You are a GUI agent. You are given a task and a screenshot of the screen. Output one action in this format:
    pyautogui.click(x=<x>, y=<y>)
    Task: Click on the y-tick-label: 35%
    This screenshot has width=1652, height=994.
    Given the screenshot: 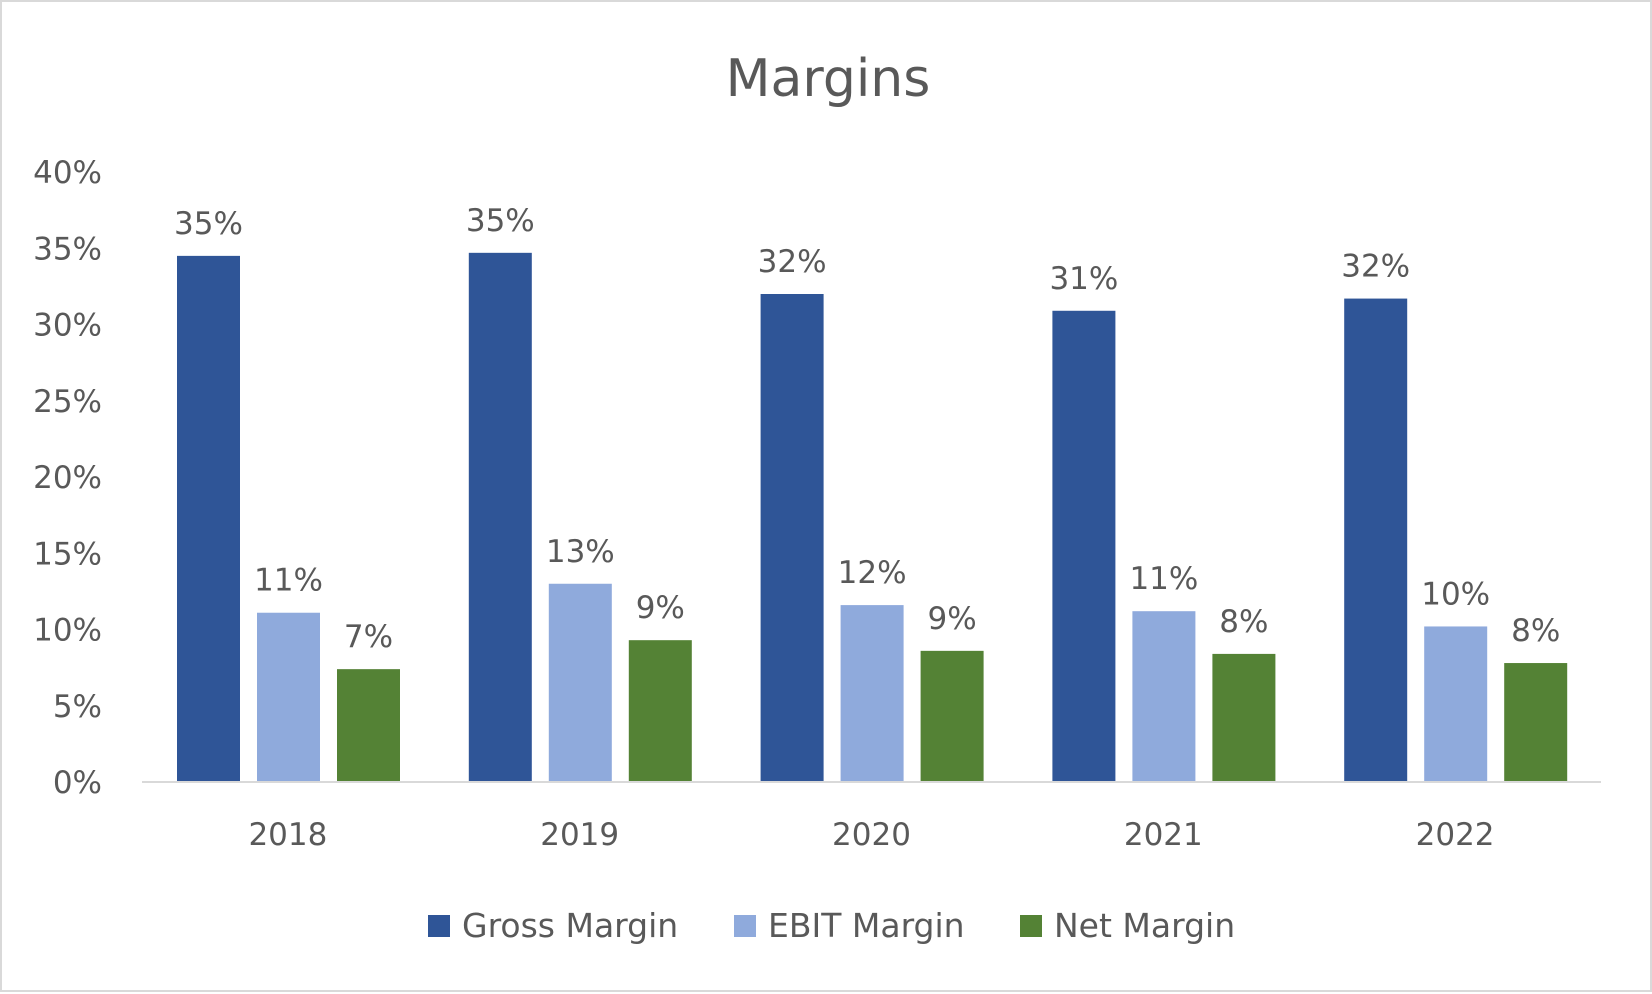 What is the action you would take?
    pyautogui.click(x=67, y=249)
    